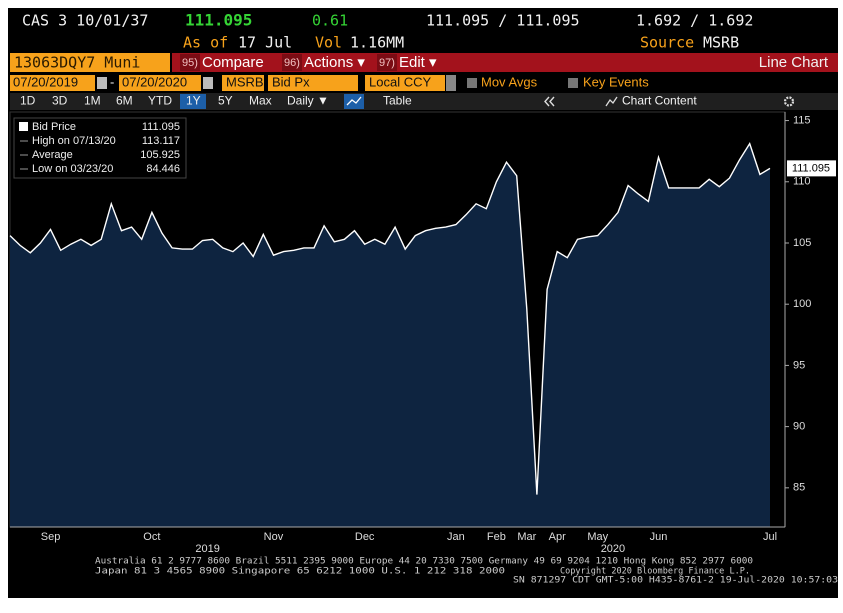 The image size is (843, 613). What do you see at coordinates (802, 304) in the screenshot?
I see `y-tick-label: 100` at bounding box center [802, 304].